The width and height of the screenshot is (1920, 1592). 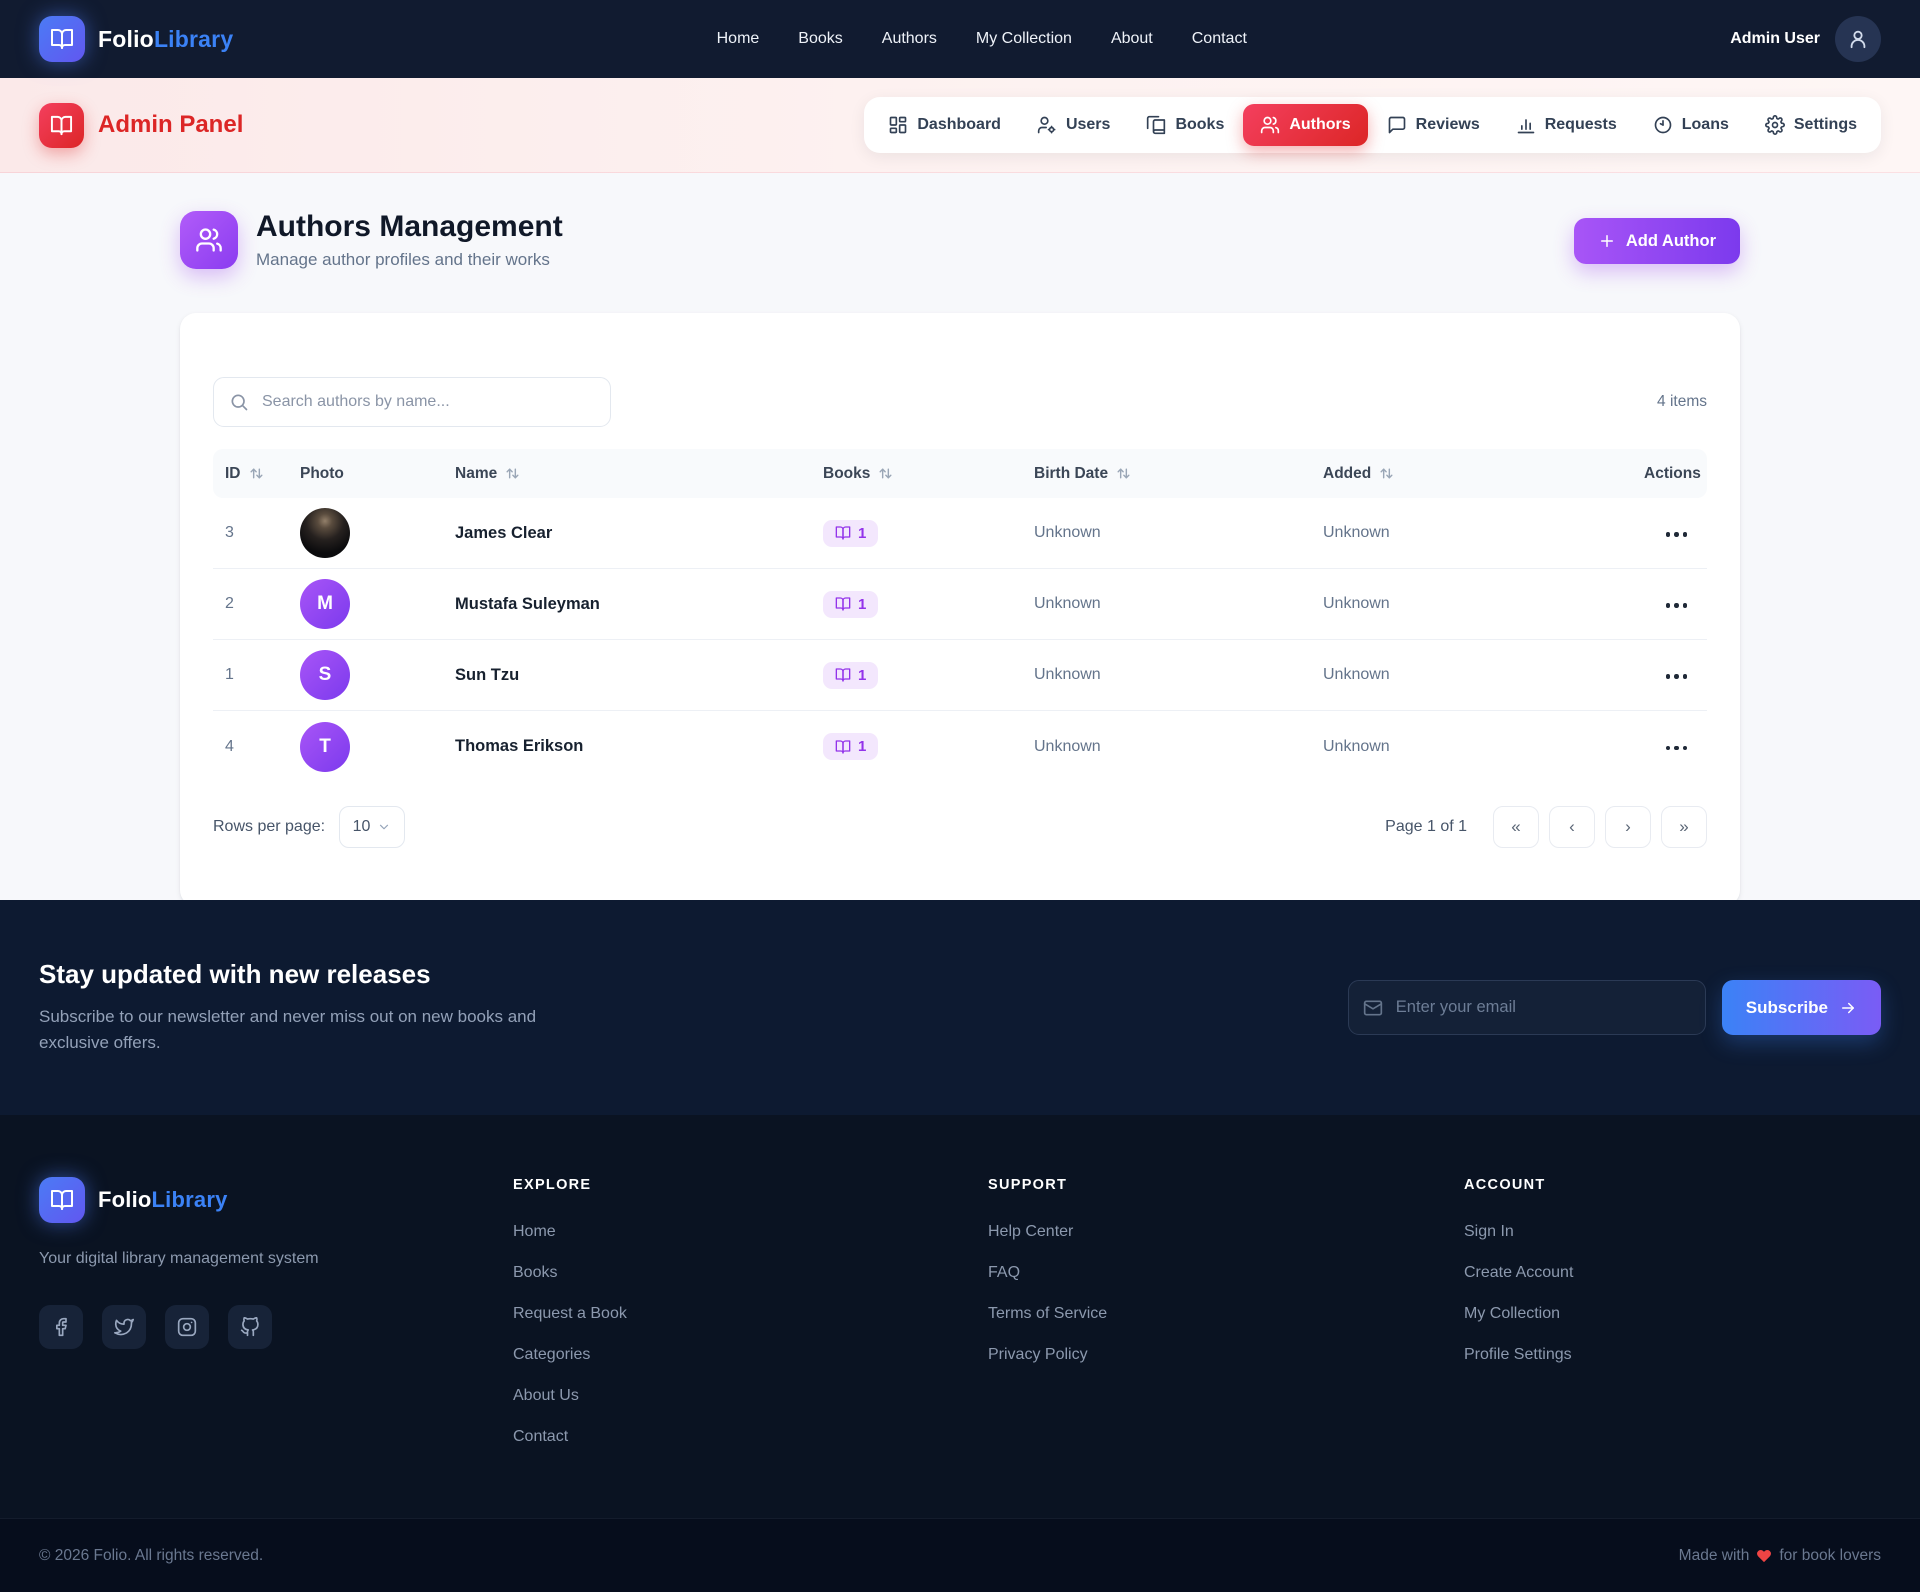 What do you see at coordinates (1004, 1272) in the screenshot?
I see `footer-link-faq: FAQ` at bounding box center [1004, 1272].